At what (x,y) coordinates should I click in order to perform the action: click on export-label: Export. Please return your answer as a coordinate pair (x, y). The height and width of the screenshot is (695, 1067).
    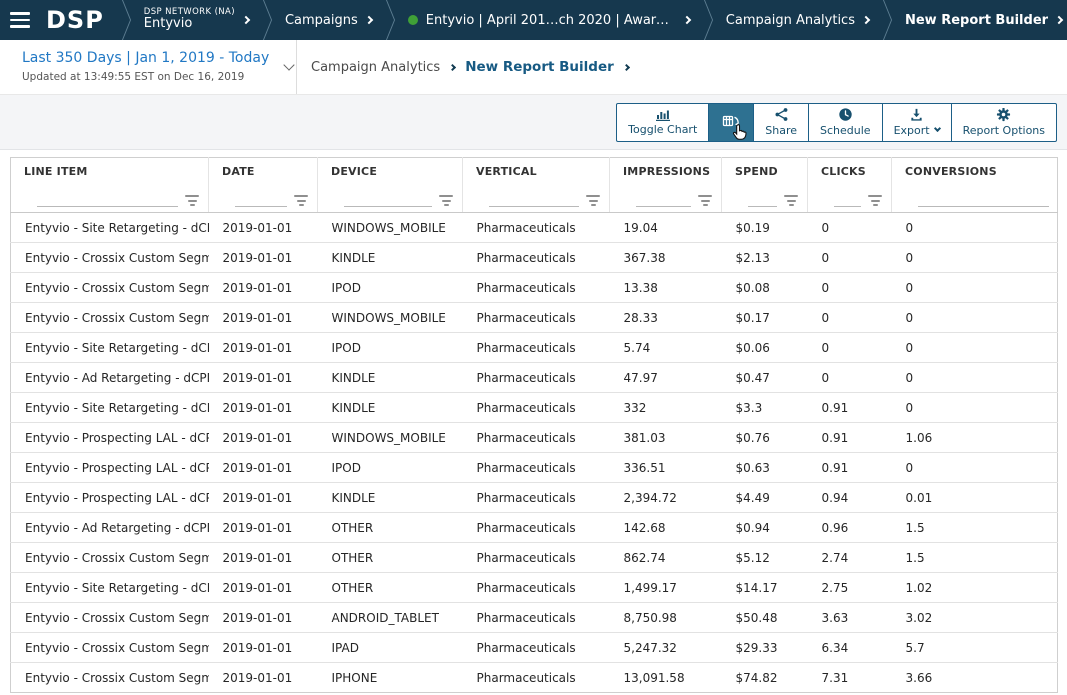
    Looking at the image, I should click on (911, 130).